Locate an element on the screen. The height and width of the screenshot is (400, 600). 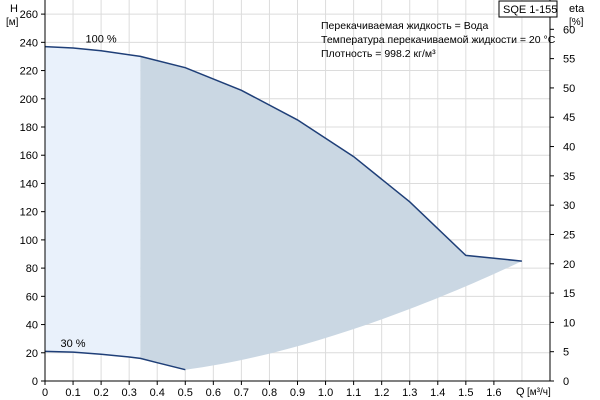
info-line-liquid: Перекачиваемая жидкость = Вода is located at coordinates (404, 26).